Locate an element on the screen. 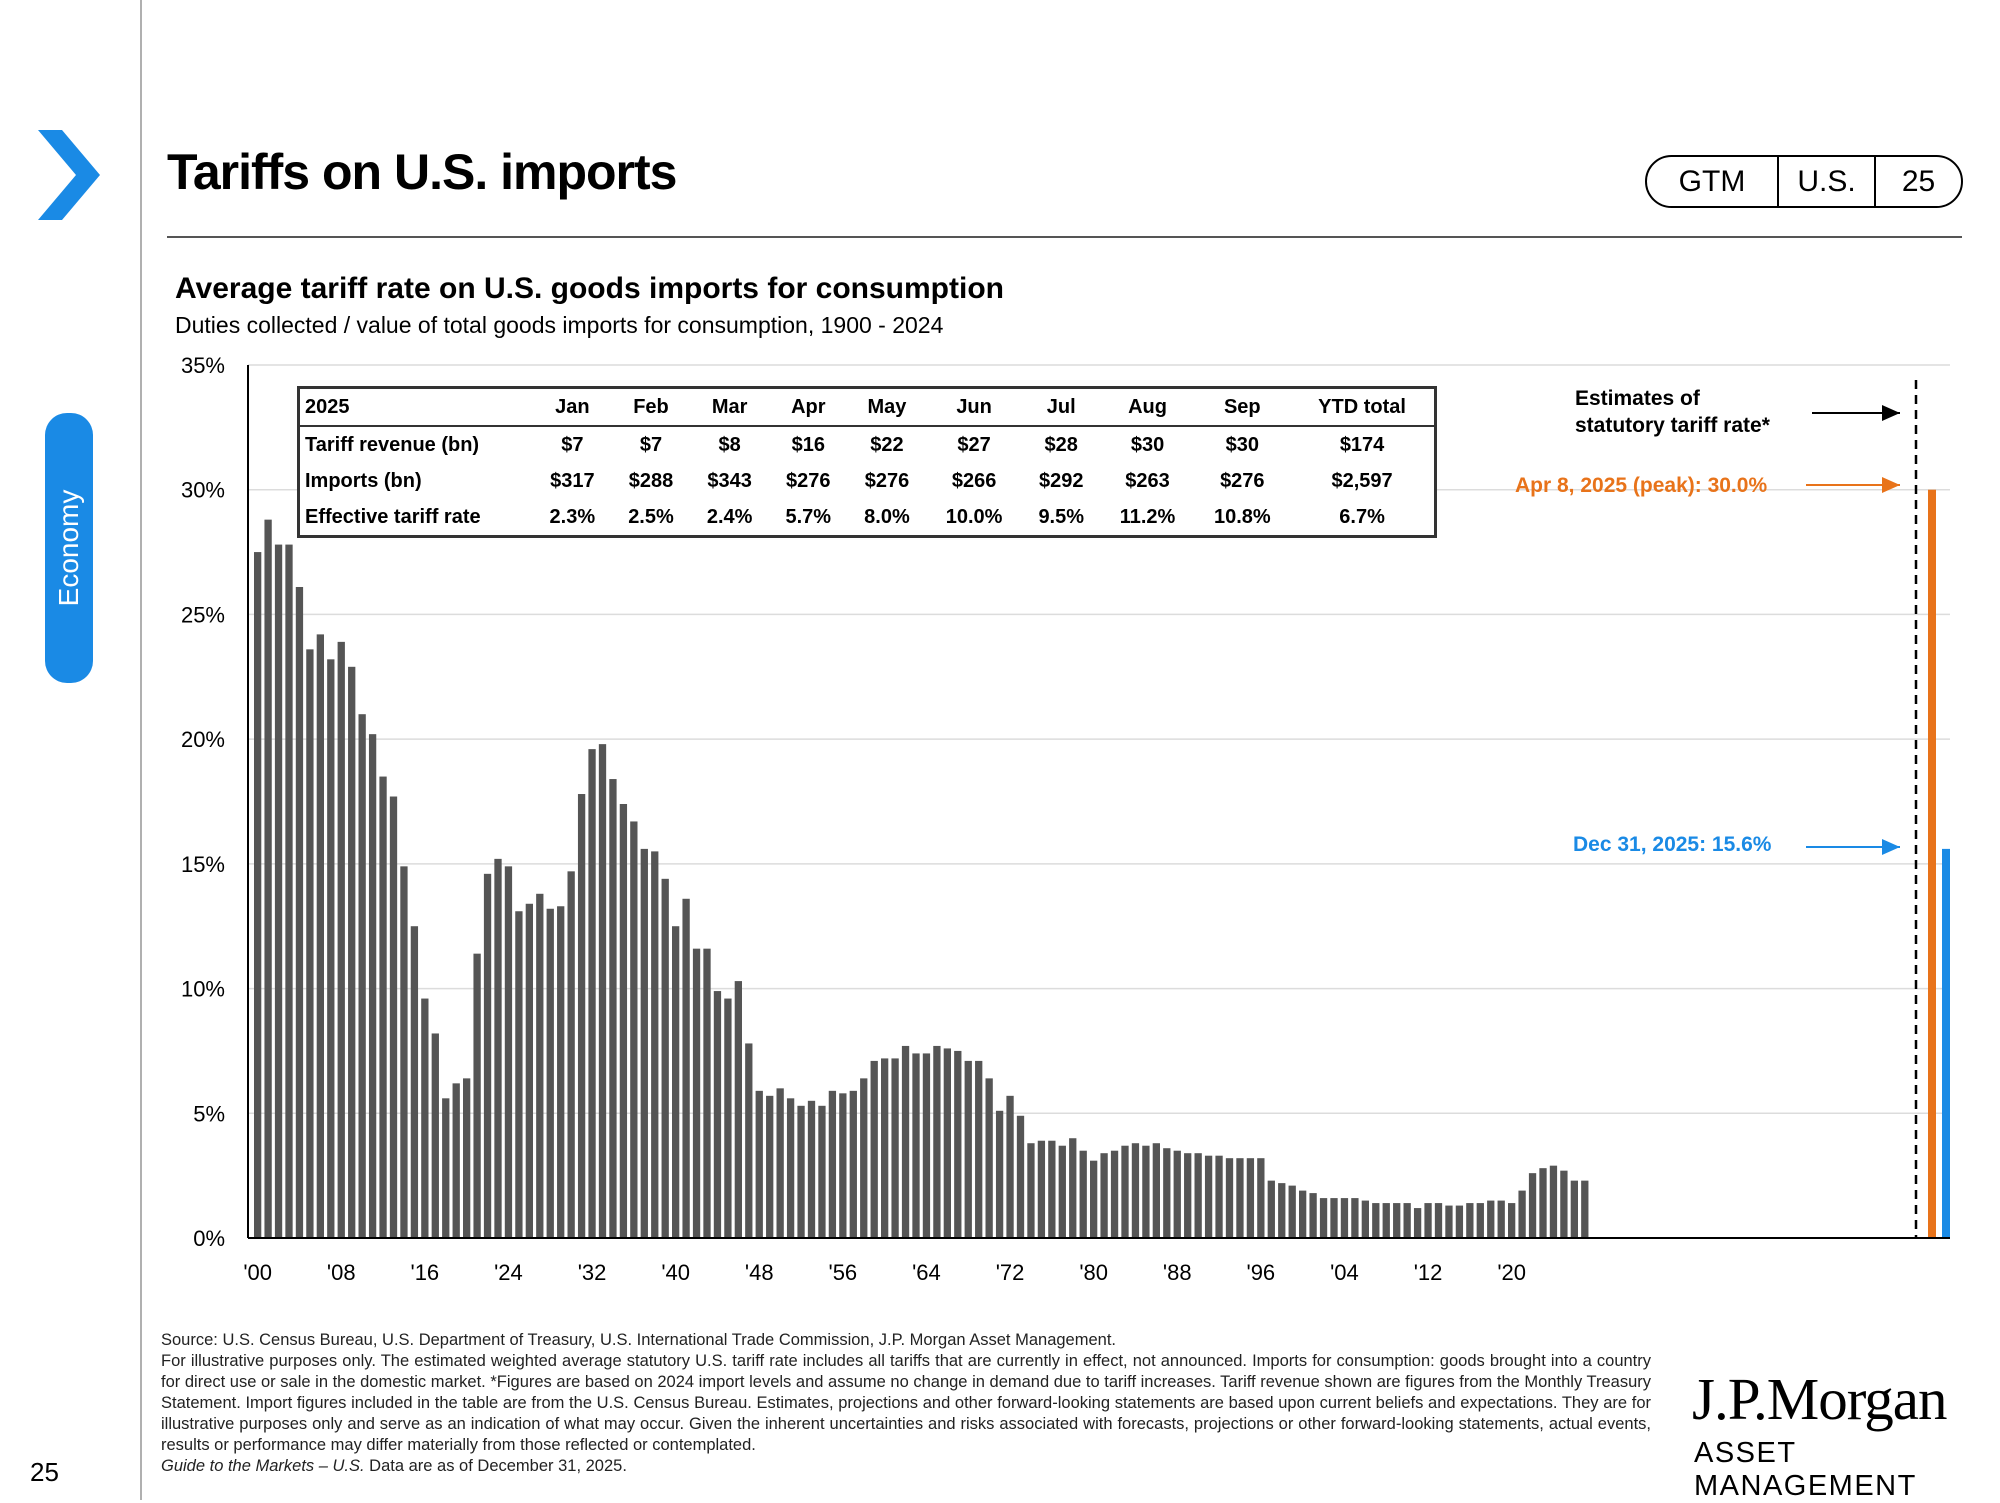 The height and width of the screenshot is (1503, 2000). section-tab-economy: Economy is located at coordinates (69, 548).